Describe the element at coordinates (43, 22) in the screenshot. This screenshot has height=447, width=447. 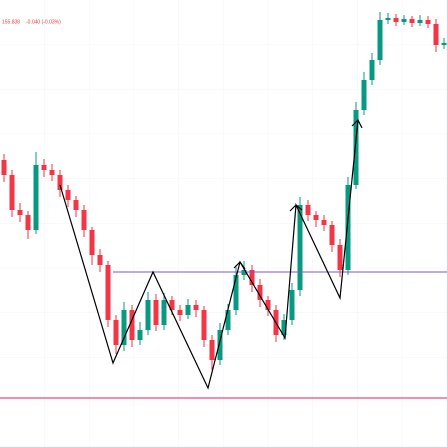
I see `change-label: -0.040 (-0.03%)` at that location.